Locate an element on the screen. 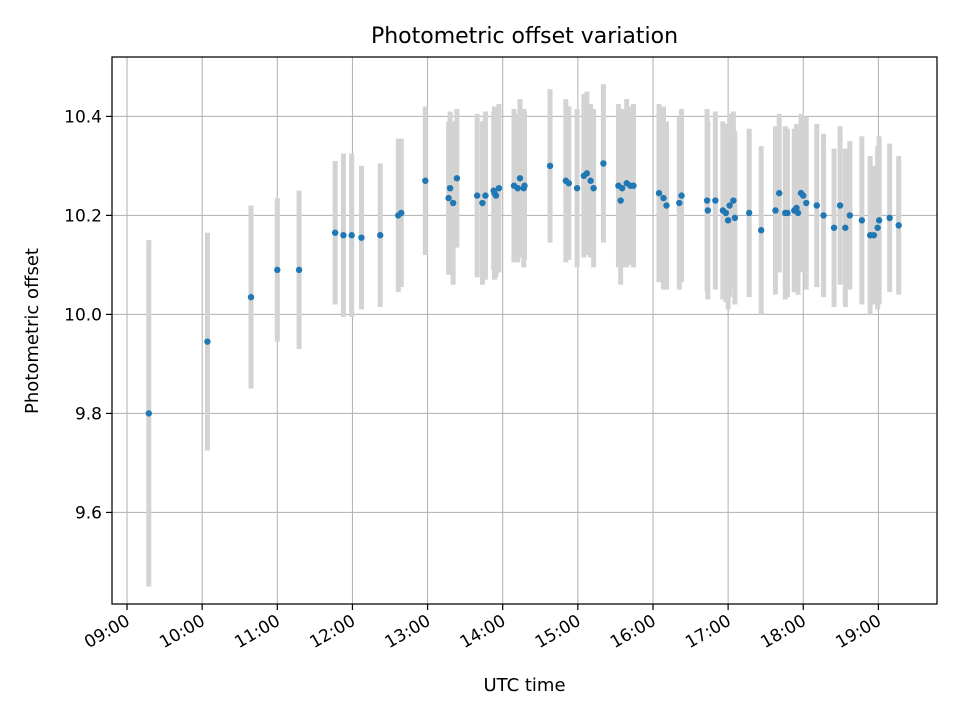 The width and height of the screenshot is (960, 720). y-tick-label: 9.8 is located at coordinates (88, 414).